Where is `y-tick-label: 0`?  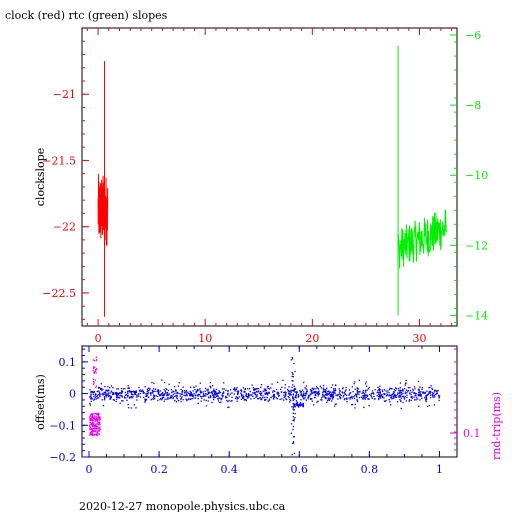
y-tick-label: 0 is located at coordinates (72, 394).